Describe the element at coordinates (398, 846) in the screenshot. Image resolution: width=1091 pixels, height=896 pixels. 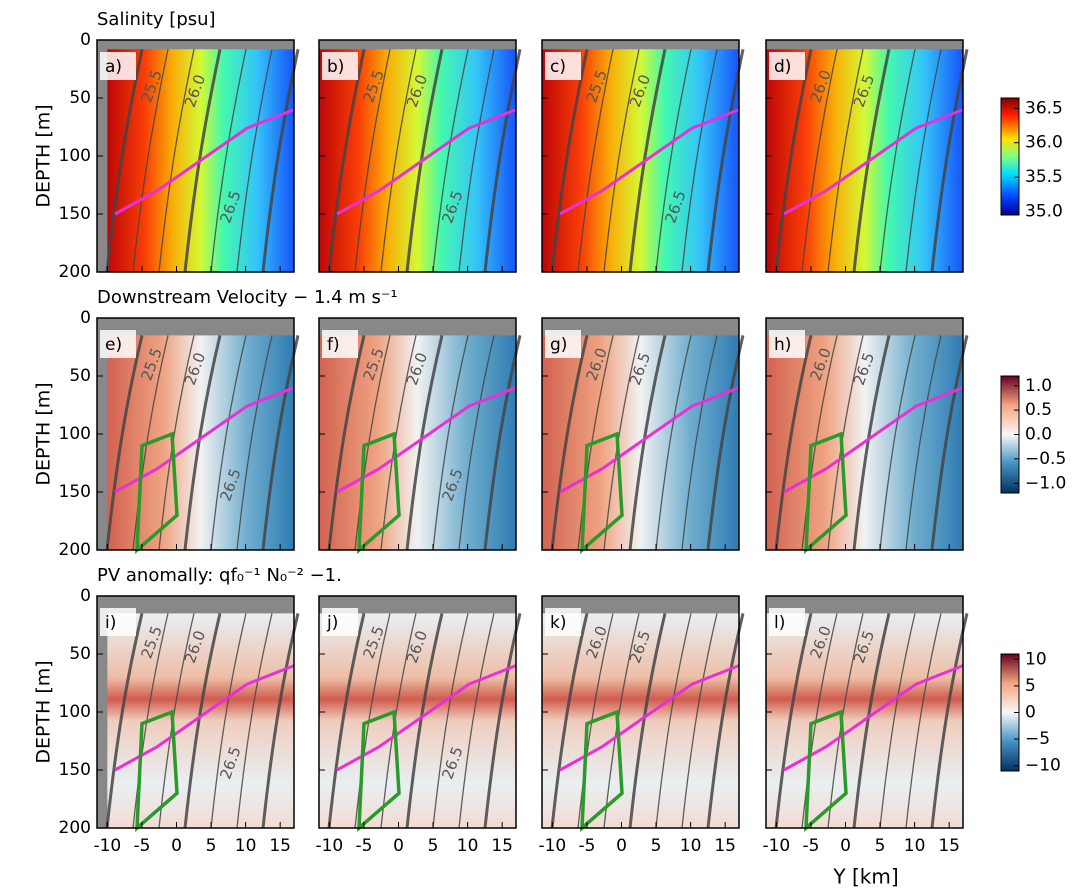
I see `x-tick-label: 0` at that location.